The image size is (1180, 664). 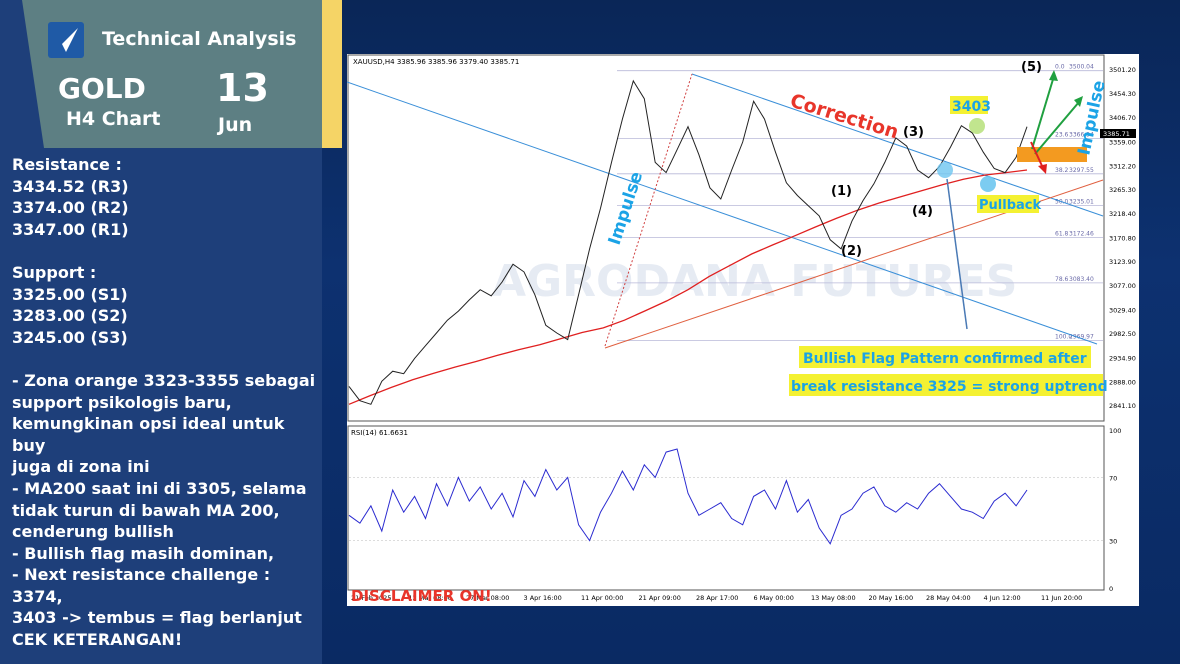 I want to click on down-arrow-head, so click(x=1042, y=169).